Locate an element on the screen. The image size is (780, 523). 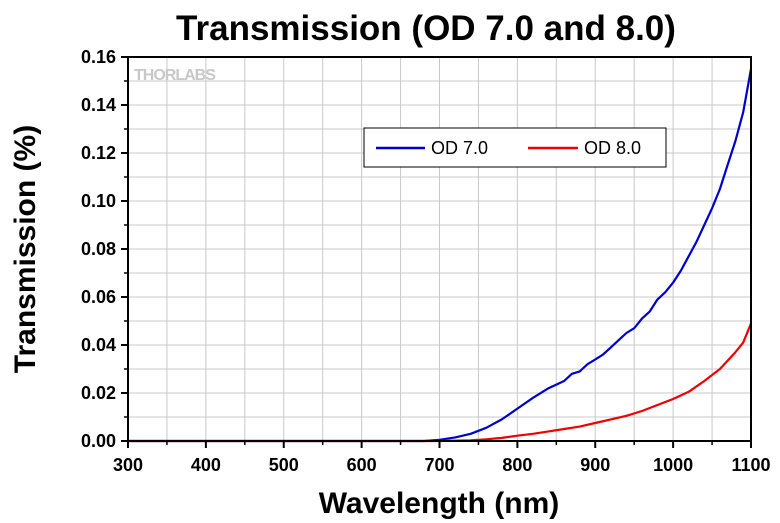
chart-title: Transmission (OD 7.0 and 8.0) is located at coordinates (426, 28).